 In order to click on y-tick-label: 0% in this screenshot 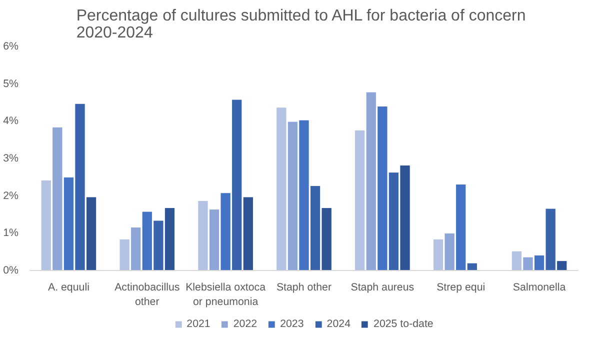, I will do `click(11, 270)`.